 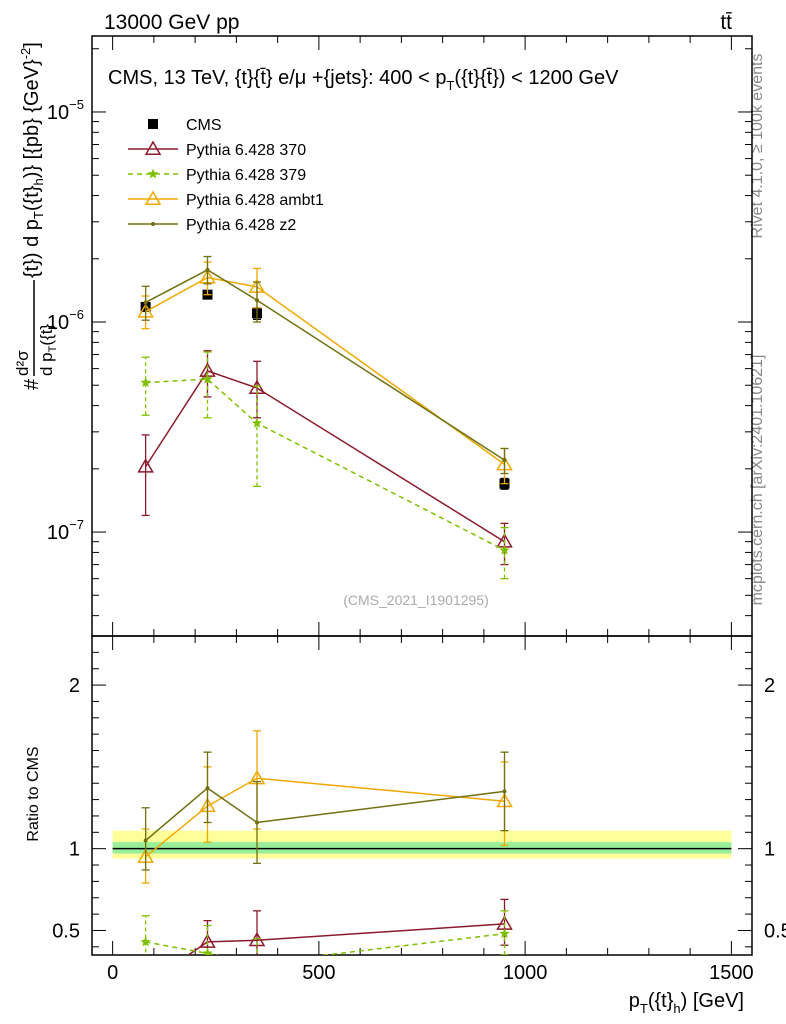 I want to click on xlabel-suffix: ) [GeV], so click(x=712, y=1001).